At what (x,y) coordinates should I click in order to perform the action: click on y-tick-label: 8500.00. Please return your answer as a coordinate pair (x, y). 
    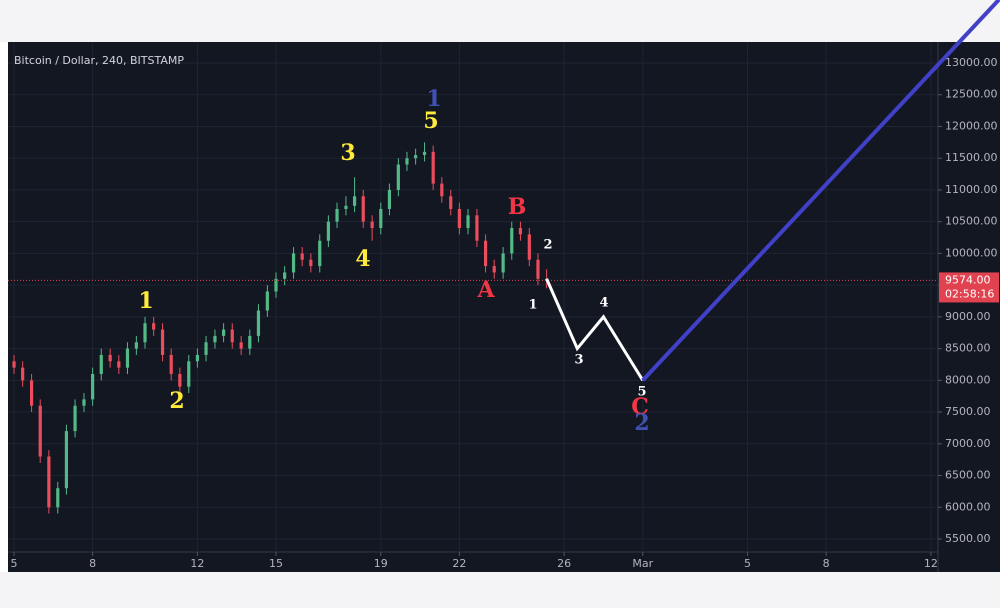
    Looking at the image, I should click on (968, 348).